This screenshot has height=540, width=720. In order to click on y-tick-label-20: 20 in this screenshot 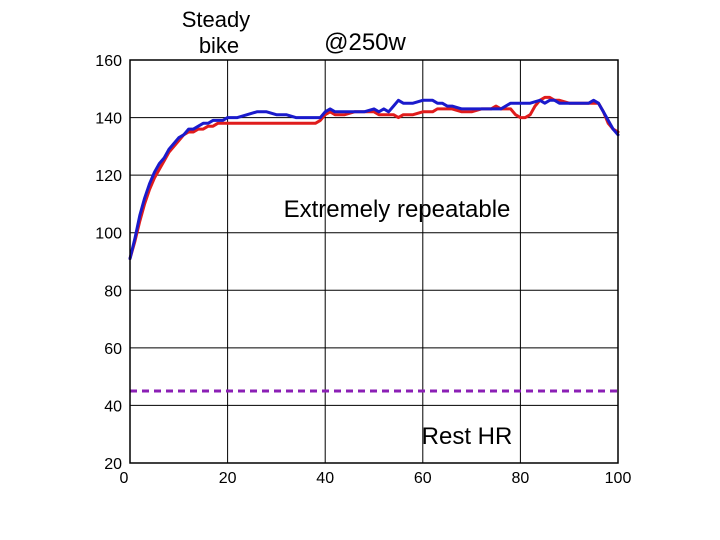, I will do `click(113, 464)`.